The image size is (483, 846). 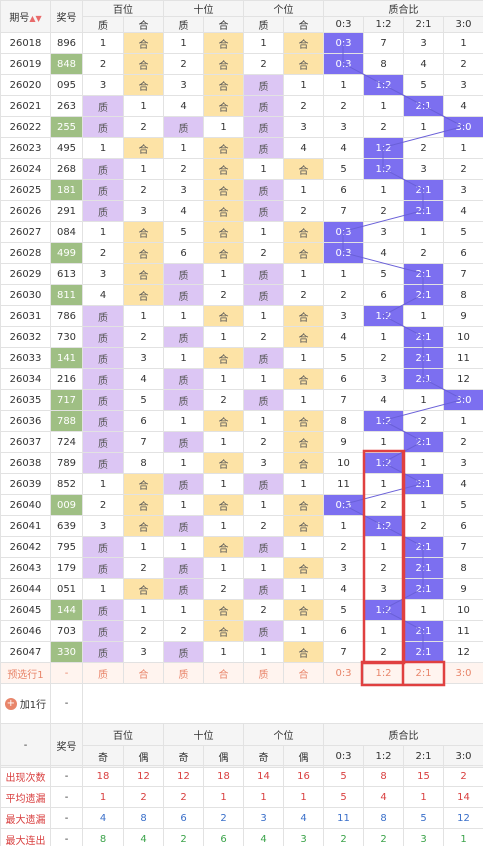 What do you see at coordinates (25, 703) in the screenshot?
I see `add-row-button: + 加1行` at bounding box center [25, 703].